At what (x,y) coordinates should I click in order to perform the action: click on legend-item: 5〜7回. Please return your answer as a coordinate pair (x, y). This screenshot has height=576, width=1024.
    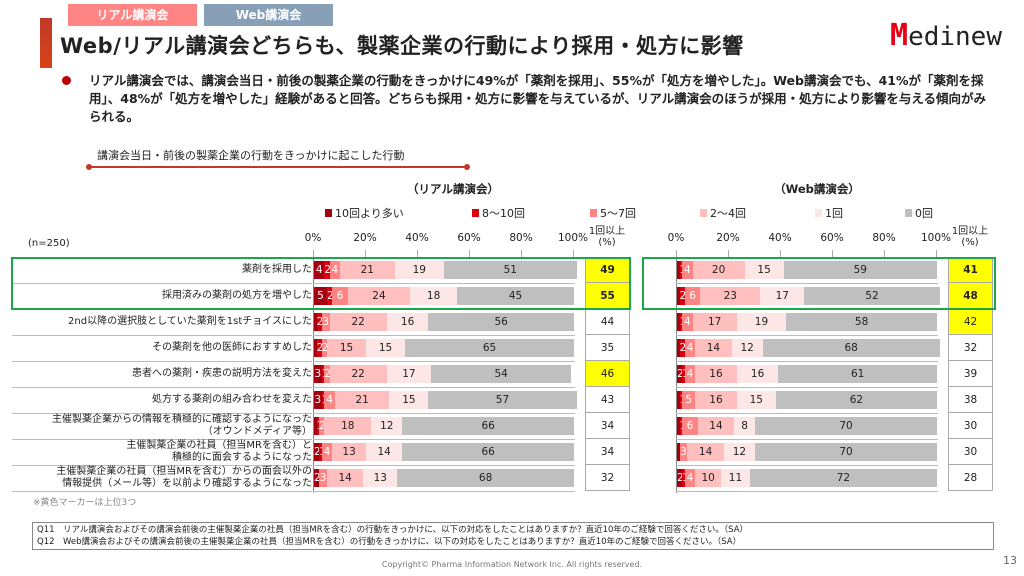
    Looking at the image, I should click on (613, 213).